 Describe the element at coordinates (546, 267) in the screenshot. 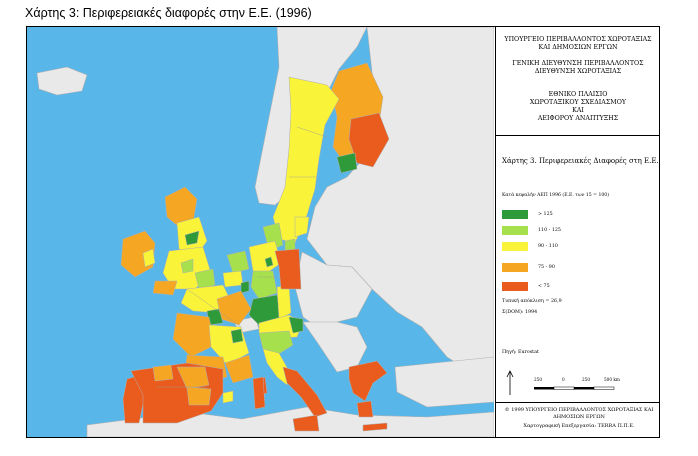

I see `legend-label: 75 - 90` at that location.